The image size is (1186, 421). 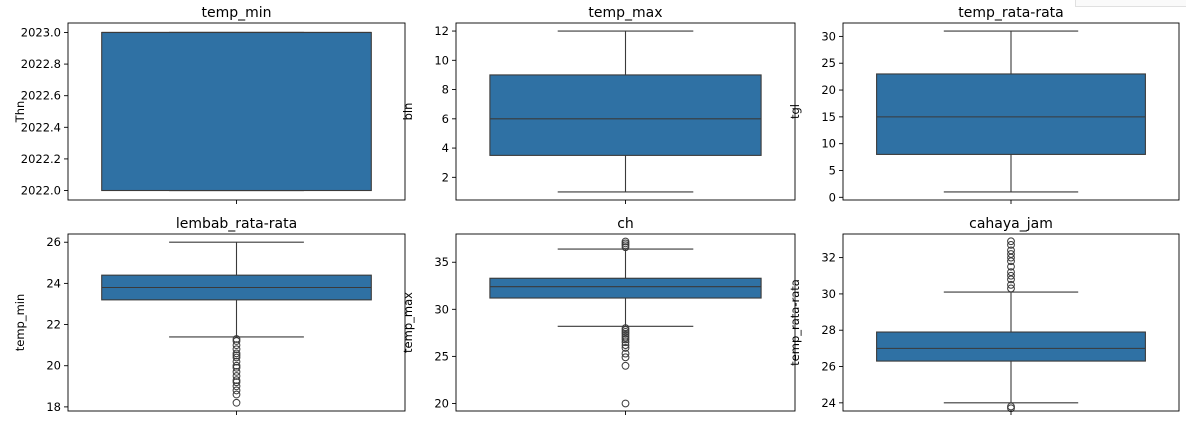 What do you see at coordinates (236, 13) in the screenshot?
I see `panel-title: temp_min` at bounding box center [236, 13].